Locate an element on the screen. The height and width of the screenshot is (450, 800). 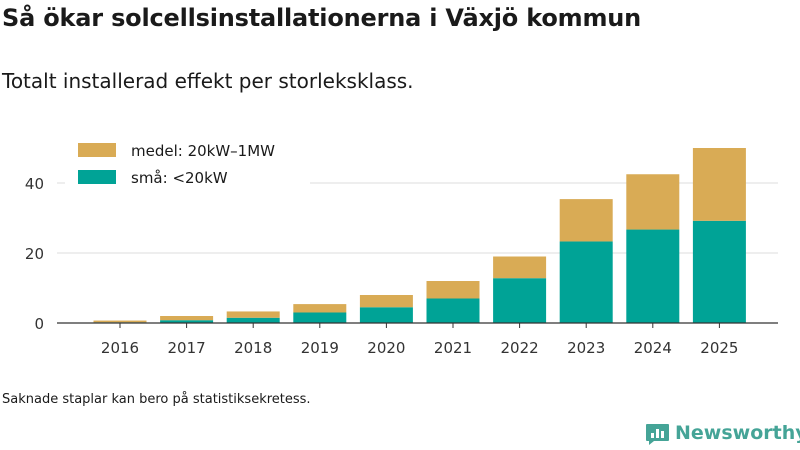
brand-logo: Newsworthy is located at coordinates (722, 433).